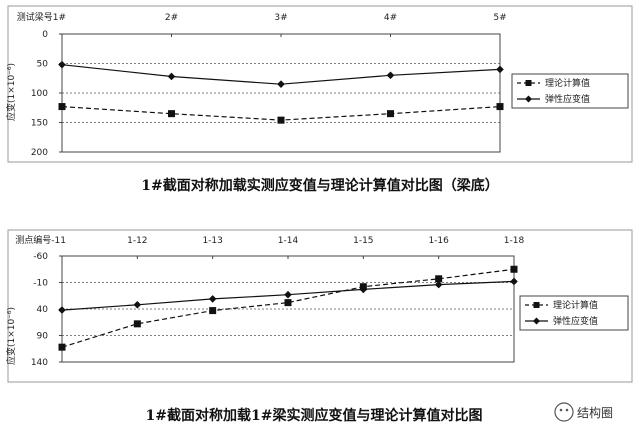 The image size is (640, 436). I want to click on y-tick-label: 50, so click(43, 65).